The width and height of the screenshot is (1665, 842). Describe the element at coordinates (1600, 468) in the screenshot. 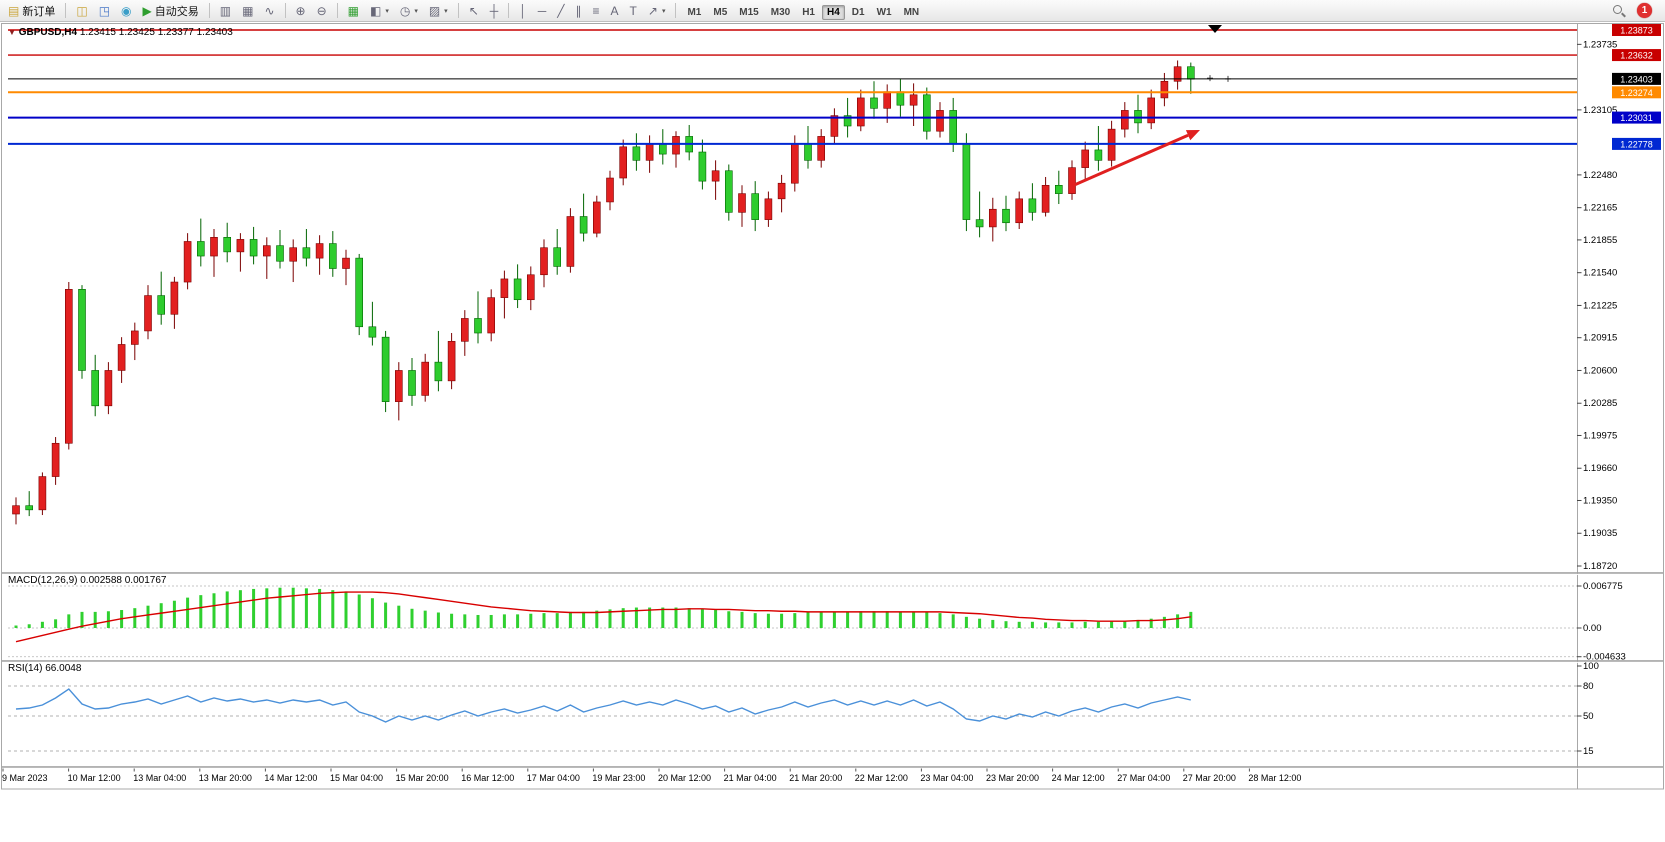

I see `svg-text: 1.19660` at that location.